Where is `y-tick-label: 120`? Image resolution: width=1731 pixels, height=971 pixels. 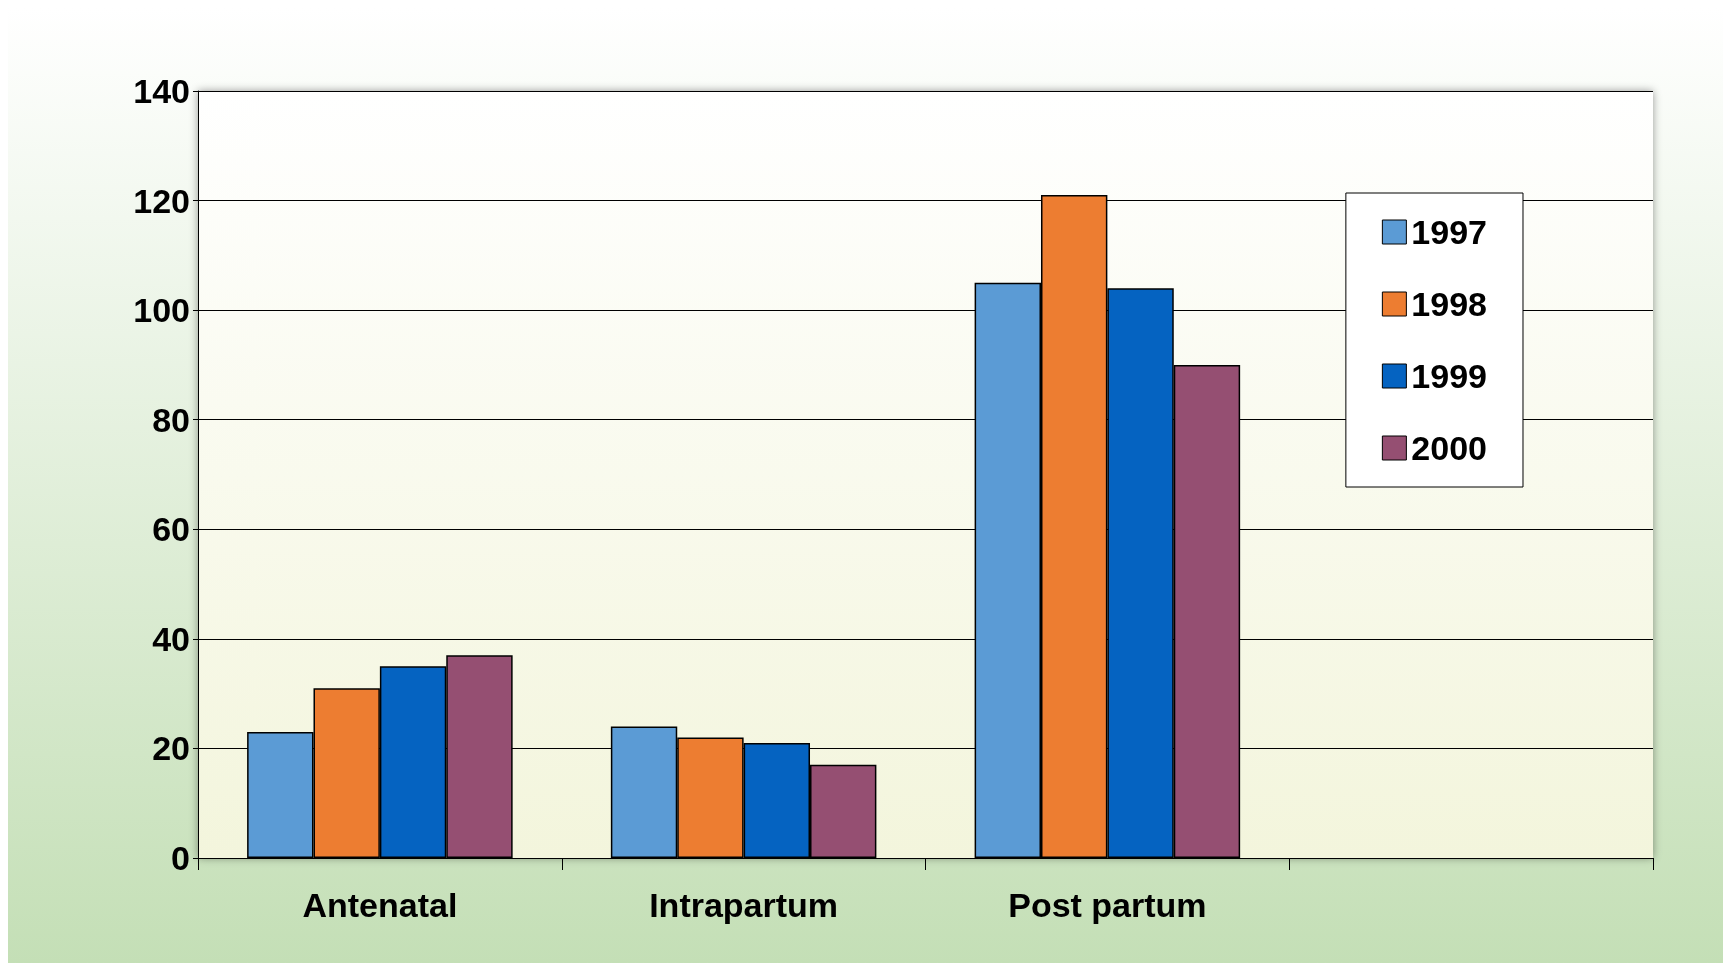 y-tick-label: 120 is located at coordinates (161, 200).